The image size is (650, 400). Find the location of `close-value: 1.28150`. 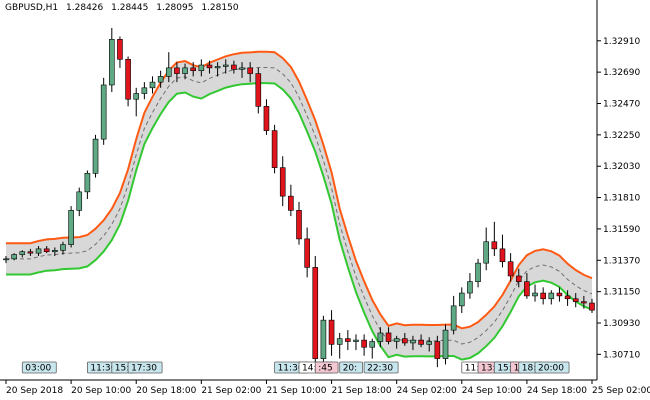

close-value: 1.28150 is located at coordinates (220, 8).